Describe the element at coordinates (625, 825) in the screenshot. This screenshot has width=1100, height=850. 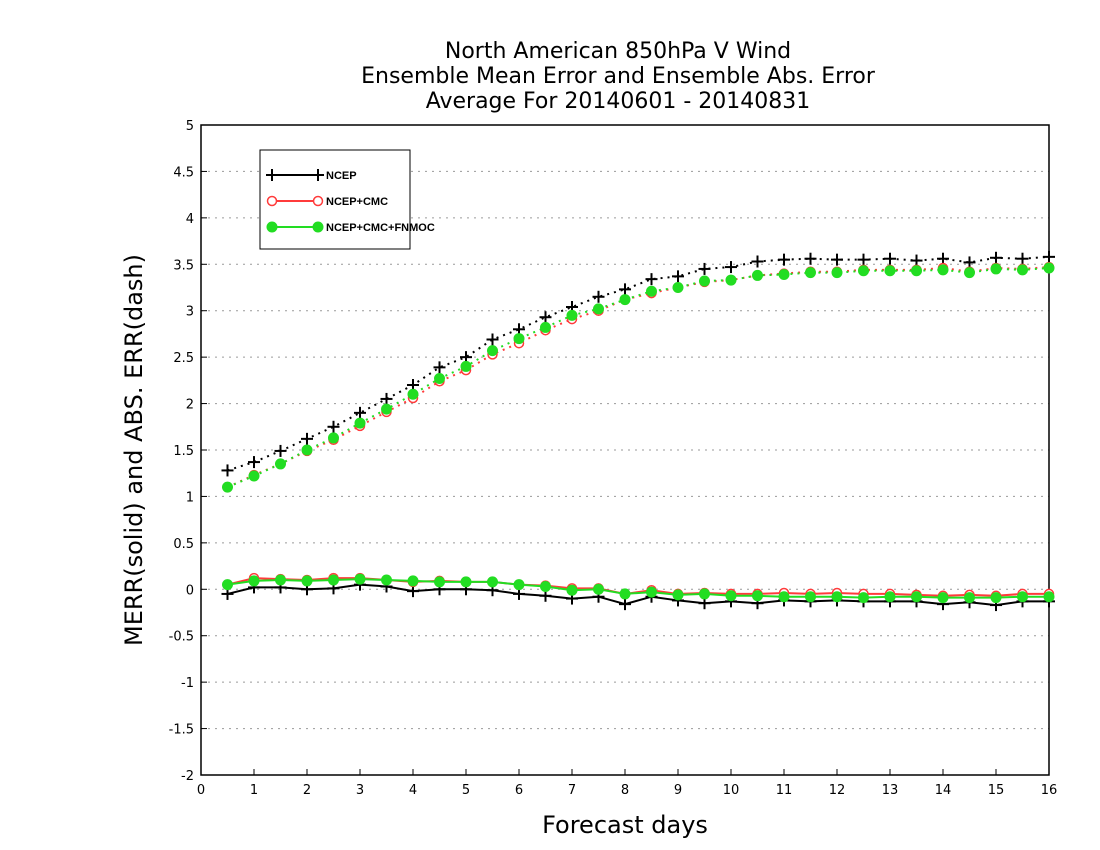
I see `x-axis-label: Forecast days` at that location.